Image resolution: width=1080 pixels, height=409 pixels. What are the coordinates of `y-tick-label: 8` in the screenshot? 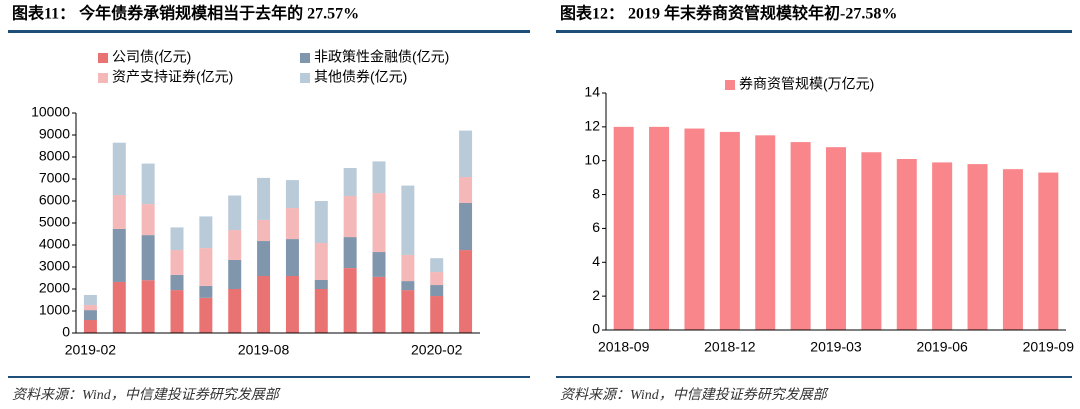 It's located at (596, 193).